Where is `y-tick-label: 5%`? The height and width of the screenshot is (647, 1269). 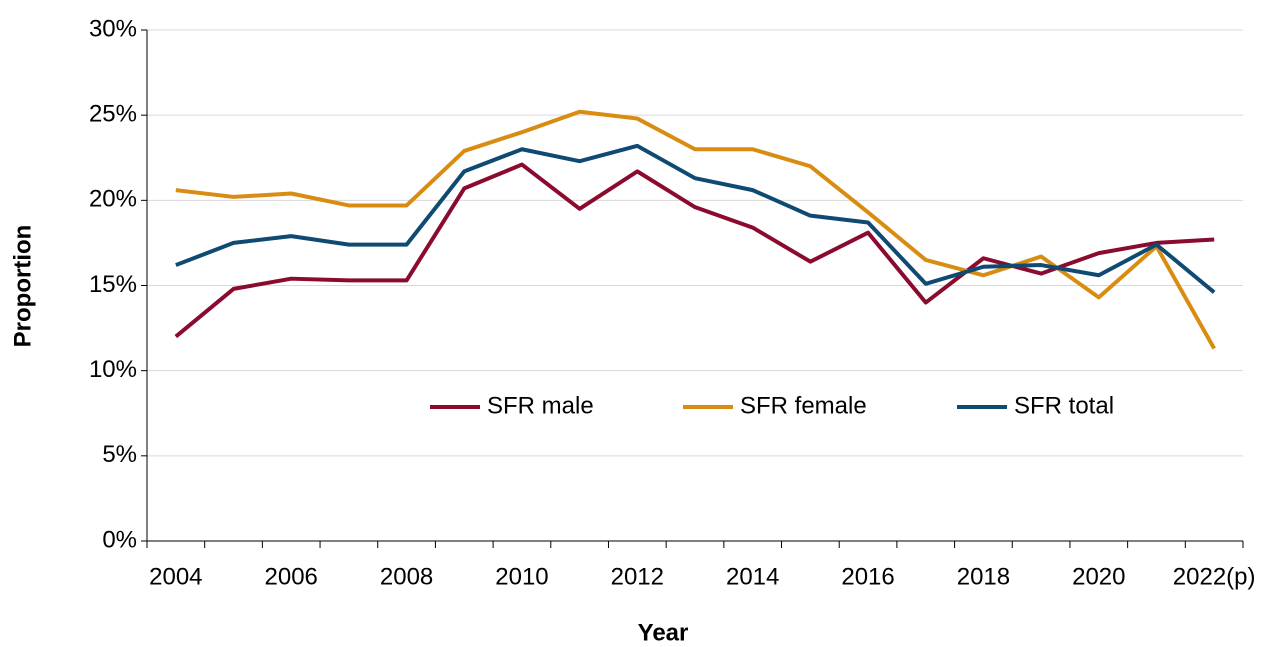
y-tick-label: 5% is located at coordinates (119, 454).